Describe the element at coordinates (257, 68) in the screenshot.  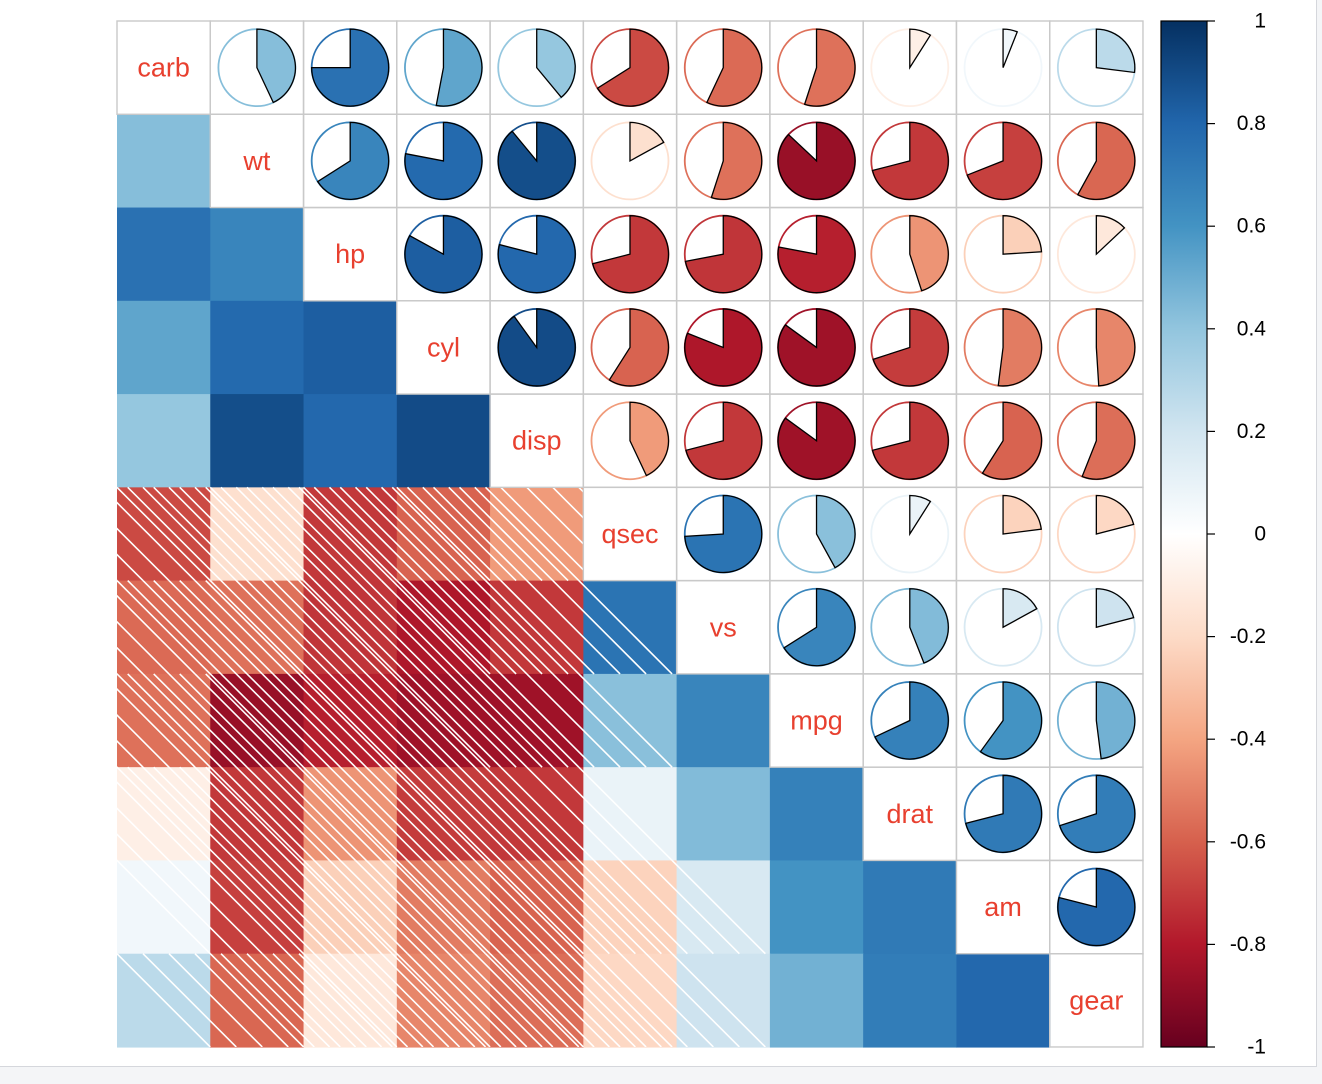
I see `pie-carb-wt` at that location.